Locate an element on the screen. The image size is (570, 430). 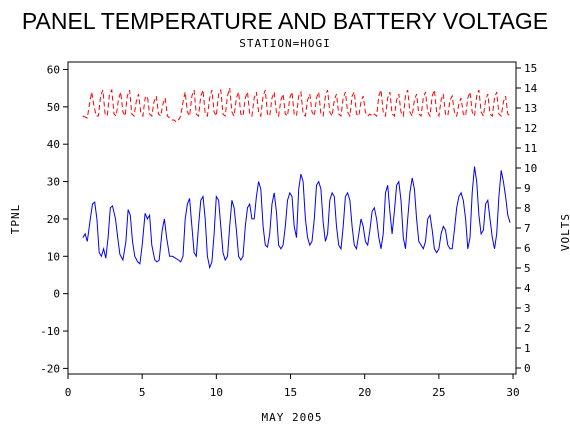
y-right-tick-label: 13 is located at coordinates (530, 108).